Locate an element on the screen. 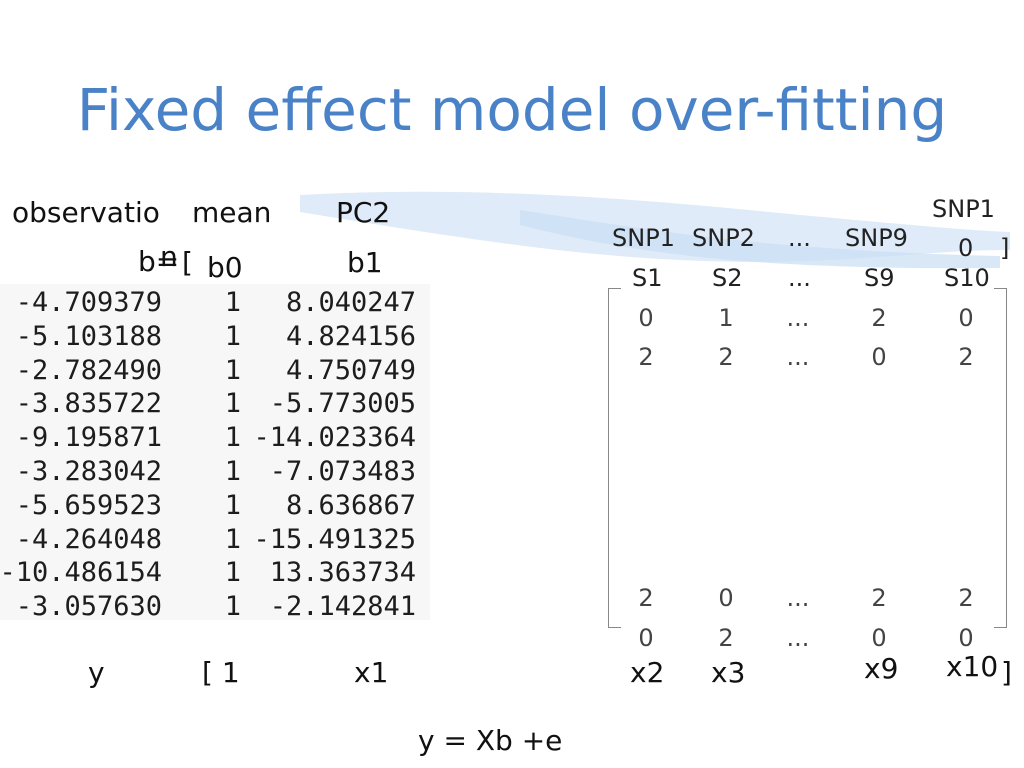 Image resolution: width=1024 pixels, height=768 pixels. pc2-cell: 8.040247 is located at coordinates (350, 302).